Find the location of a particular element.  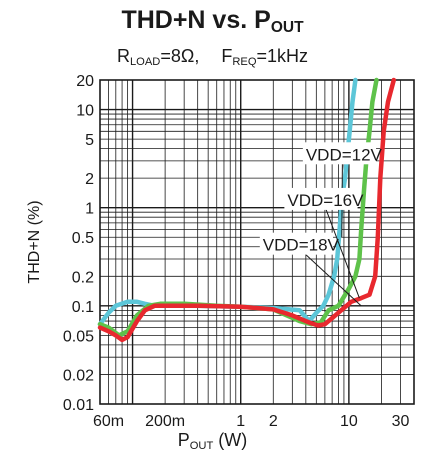

y-tick-label: 0.1 is located at coordinates (83, 307).